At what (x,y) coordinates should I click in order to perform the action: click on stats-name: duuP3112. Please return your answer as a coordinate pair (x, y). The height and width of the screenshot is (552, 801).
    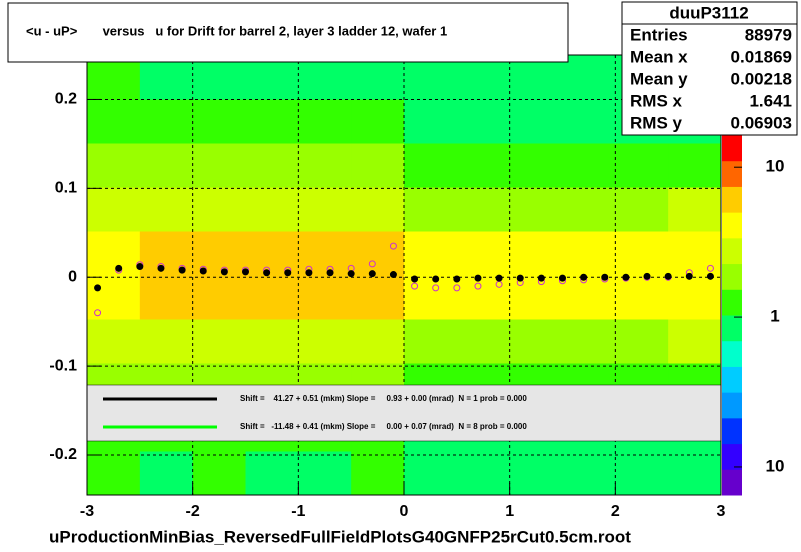
    Looking at the image, I should click on (708, 12).